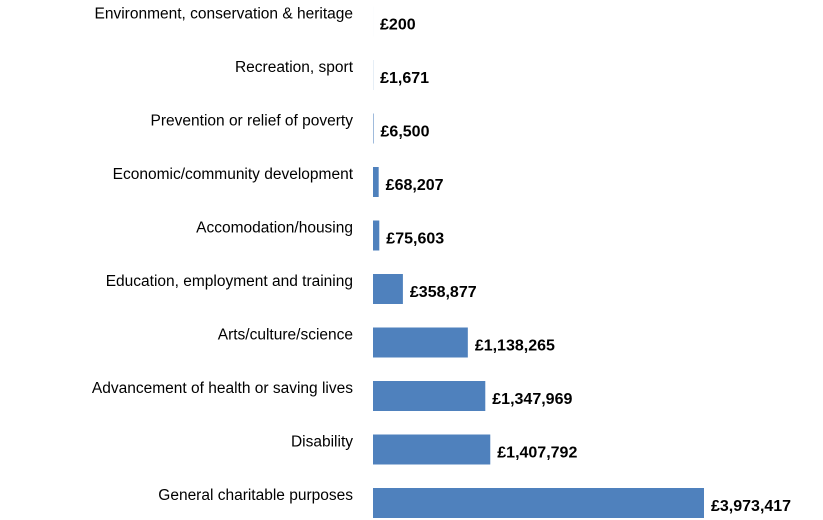 The height and width of the screenshot is (520, 823). What do you see at coordinates (294, 67) in the screenshot?
I see `category-label: Recreation, sport` at bounding box center [294, 67].